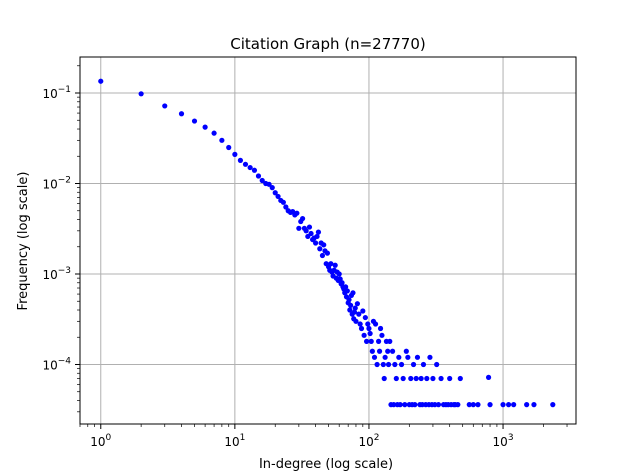  Describe the element at coordinates (100, 441) in the screenshot. I see `x-tick-label: 10⁰` at that location.